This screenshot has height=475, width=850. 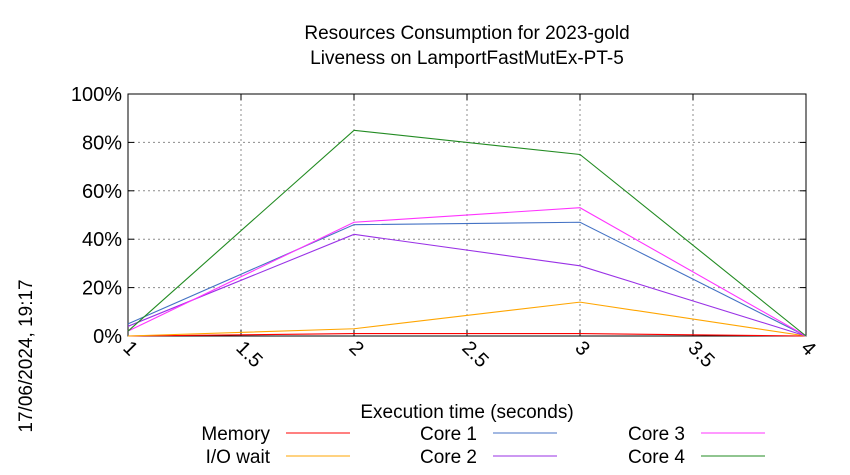 I want to click on y-tick-label: 80%, so click(x=102, y=143).